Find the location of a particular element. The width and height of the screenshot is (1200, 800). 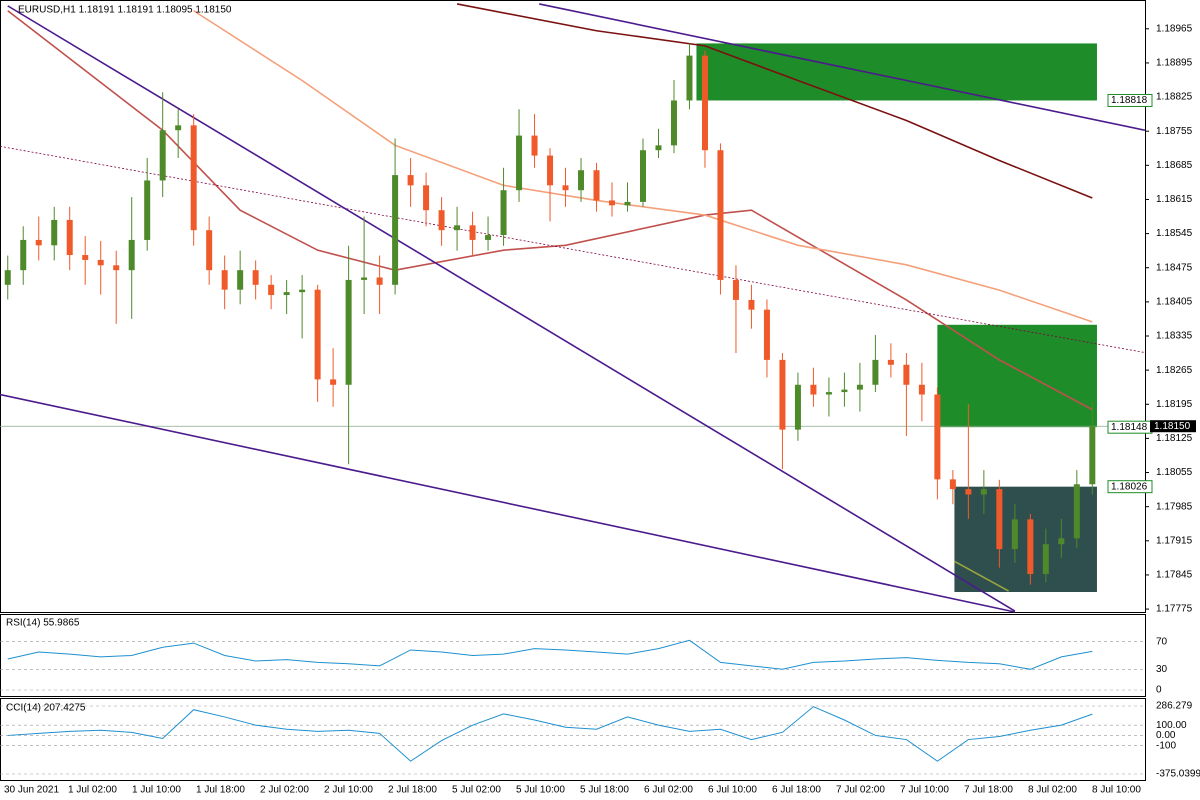

x-tick-label: 1 Jul 10:00 is located at coordinates (156, 790).